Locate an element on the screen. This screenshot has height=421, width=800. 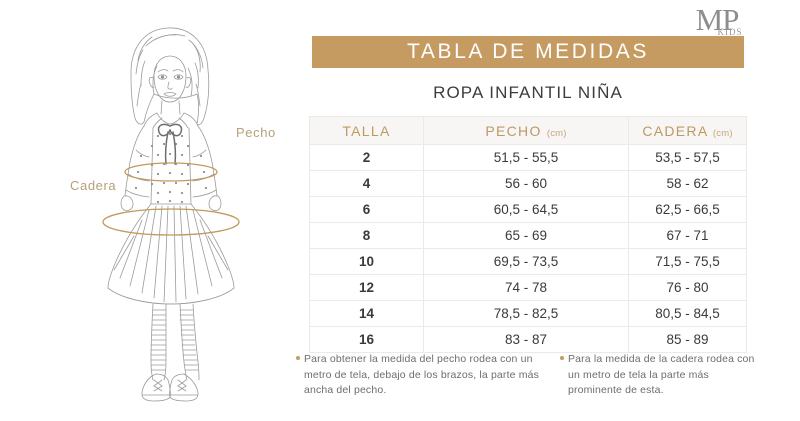
table-row: 16 83 - 87 85 - 89 is located at coordinates (528, 339).